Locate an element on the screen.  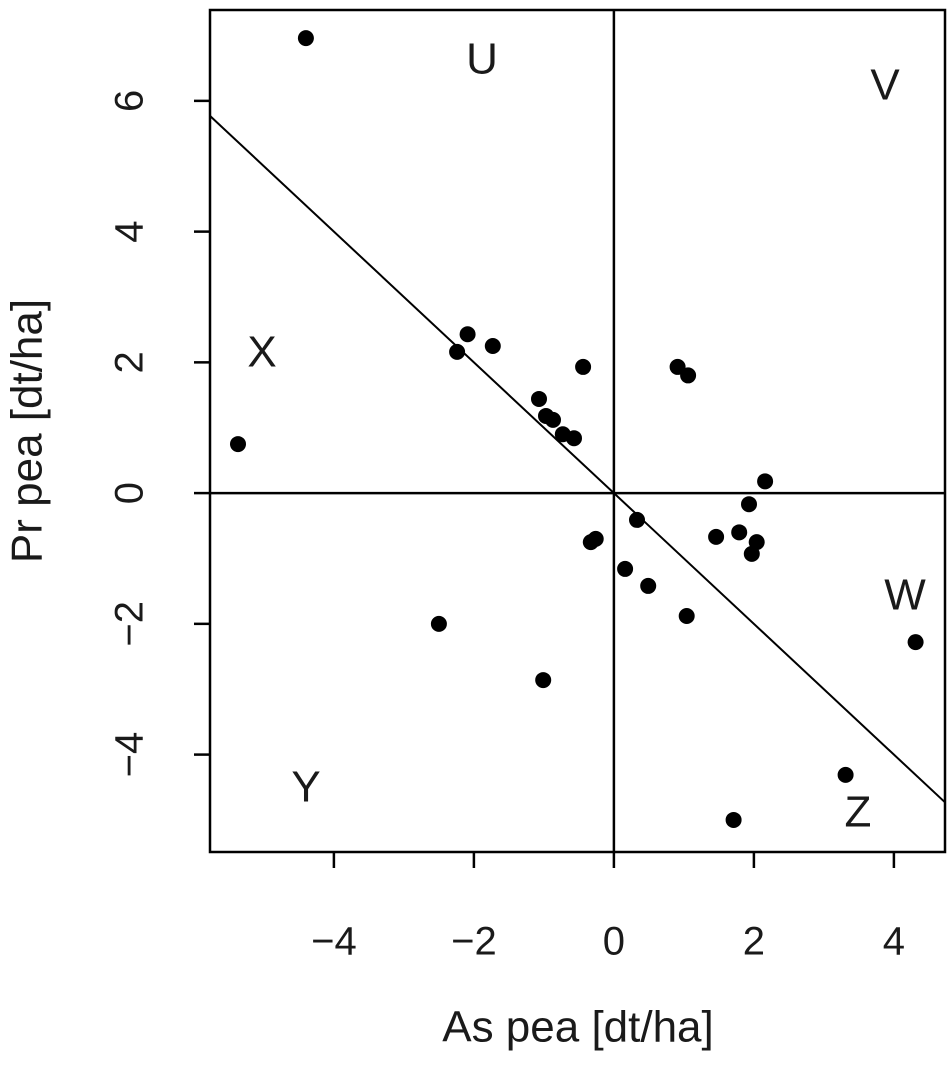
quadrant-label: V is located at coordinates (885, 85).